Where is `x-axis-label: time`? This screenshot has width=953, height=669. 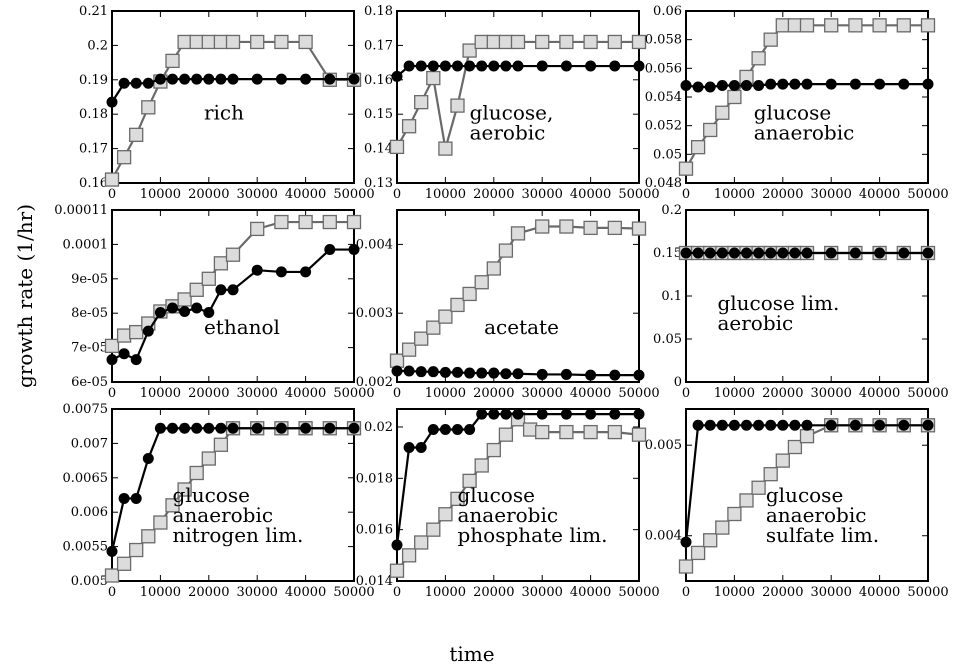
x-axis-label: time is located at coordinates (471, 654).